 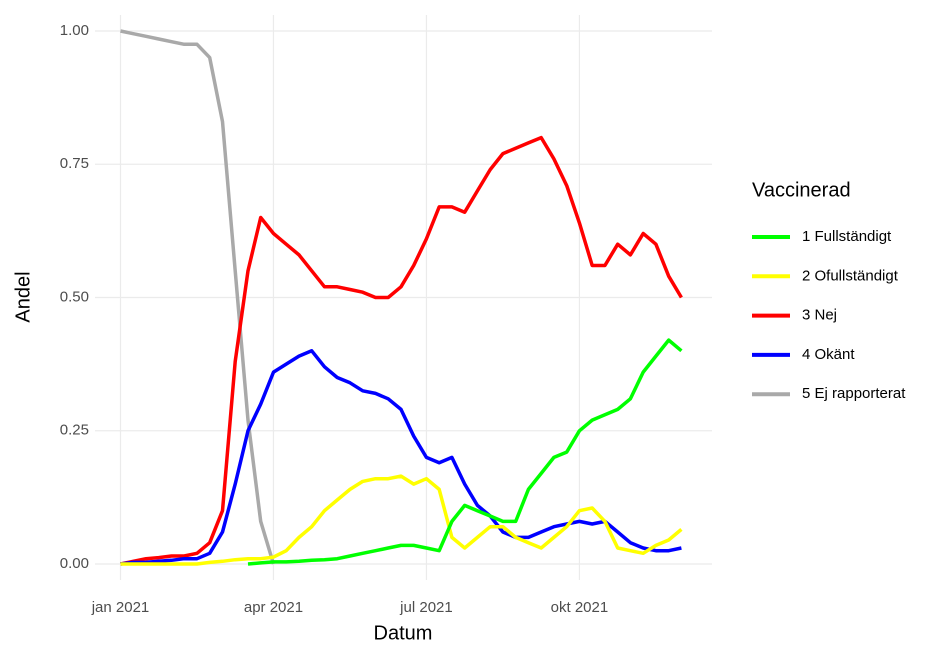 I want to click on legend-label: 1 Fullständigt, so click(x=847, y=236).